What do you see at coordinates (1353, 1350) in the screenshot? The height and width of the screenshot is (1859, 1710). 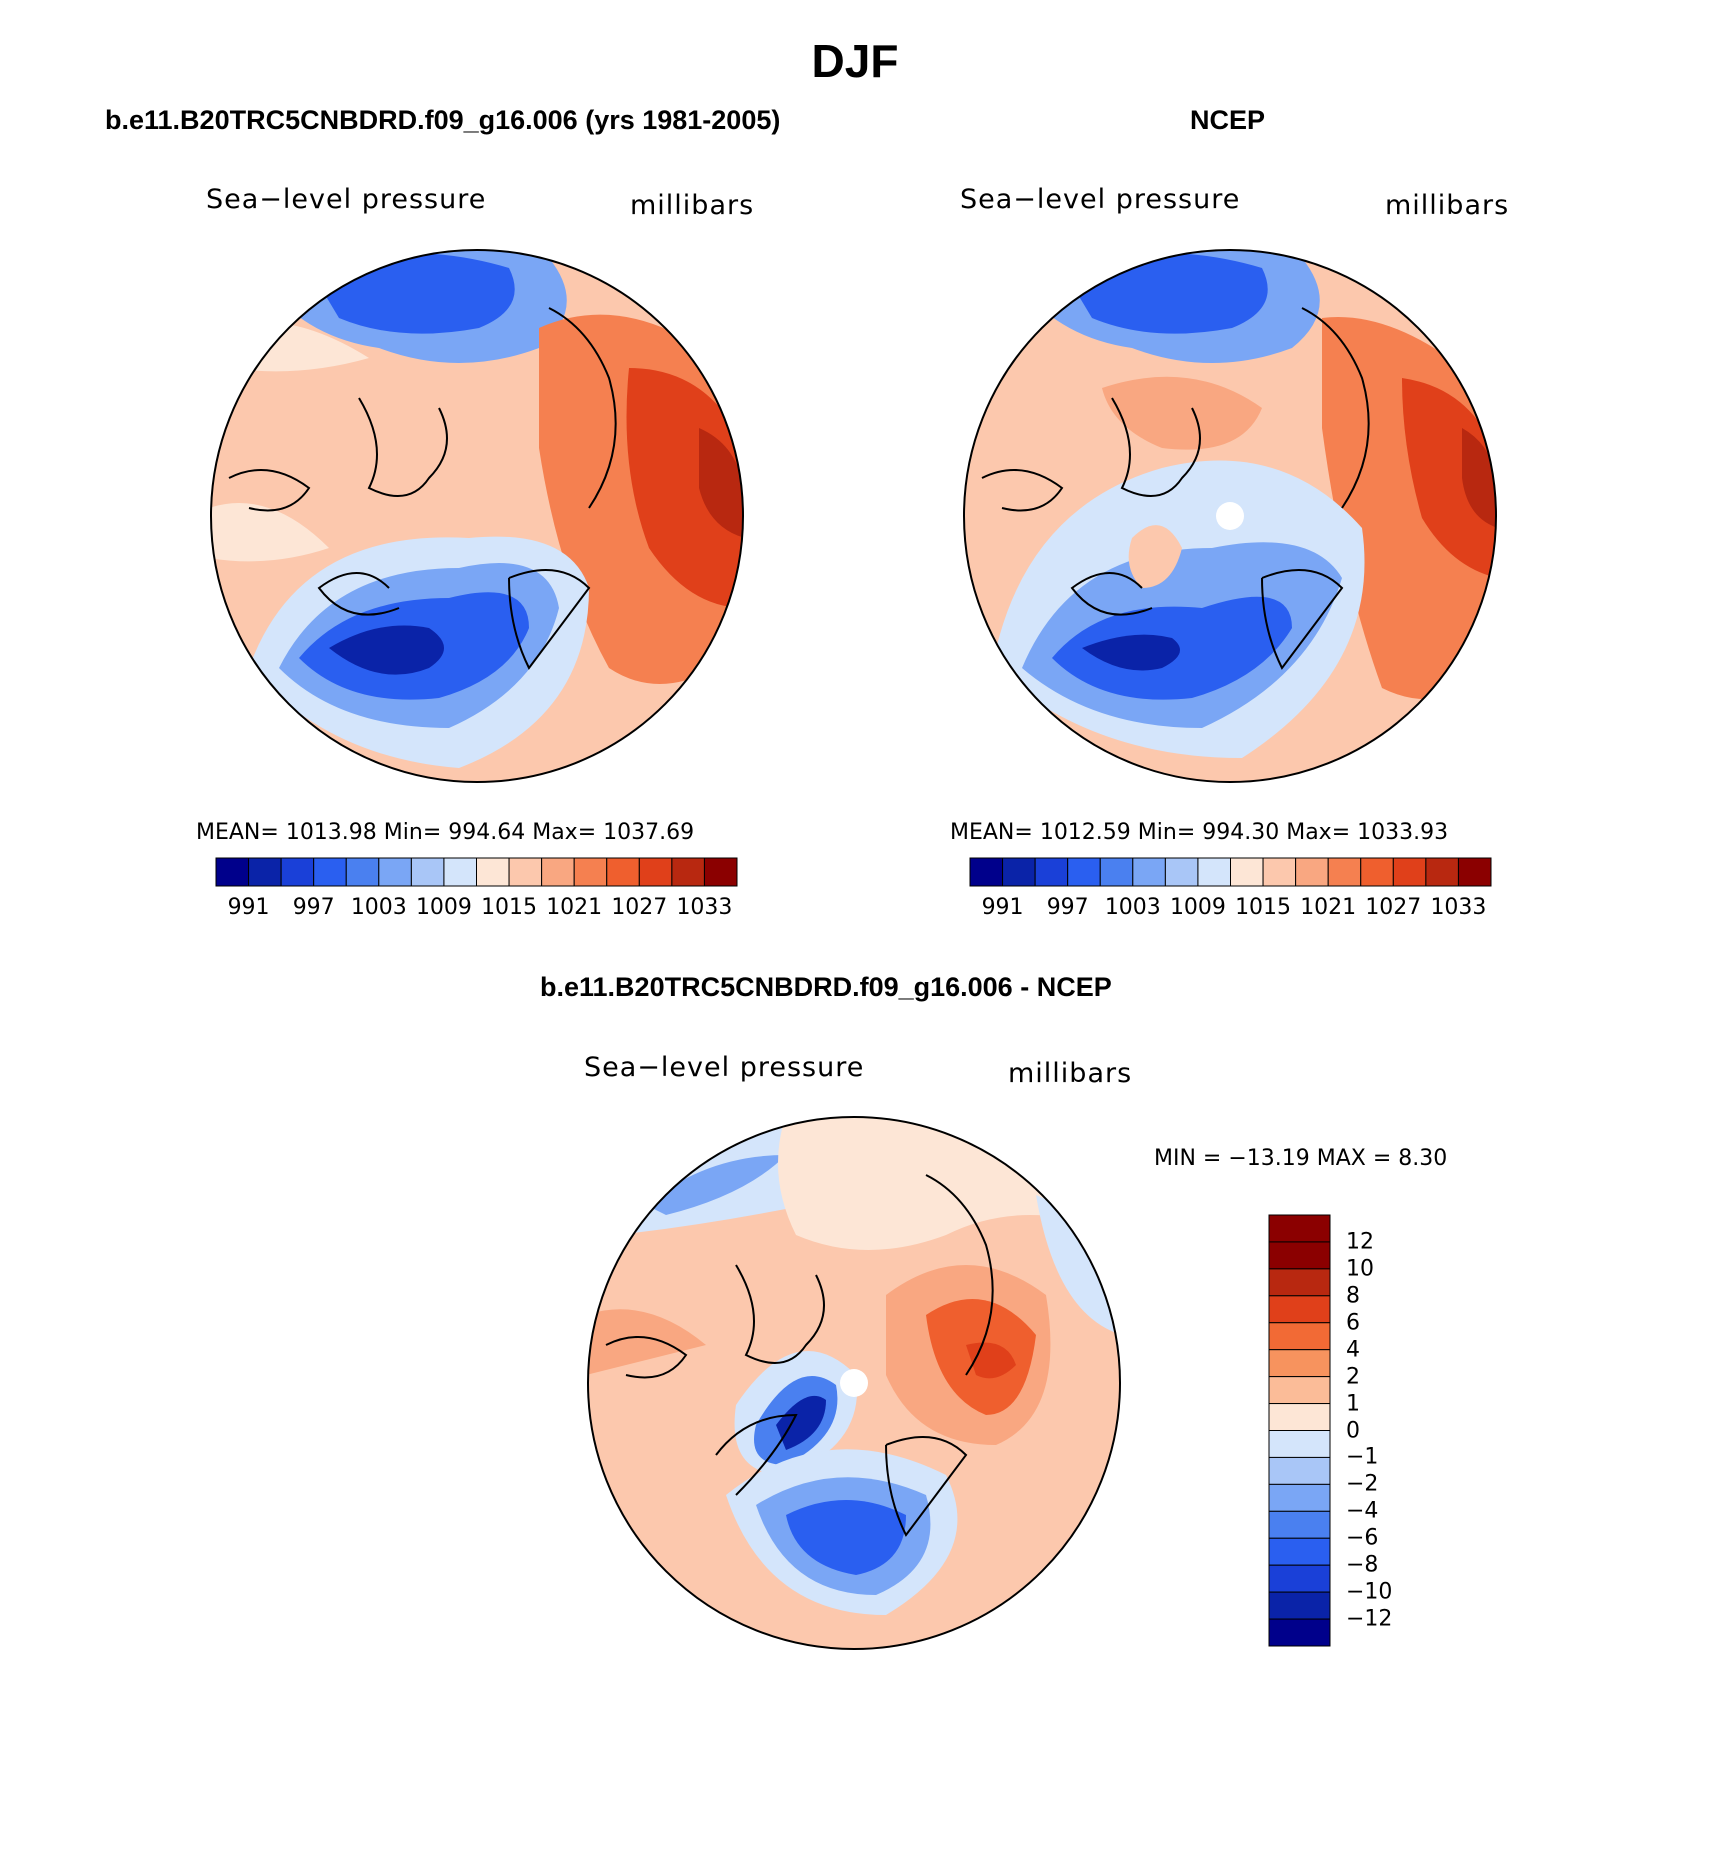 I see `colorbar-tick-label: 4` at bounding box center [1353, 1350].